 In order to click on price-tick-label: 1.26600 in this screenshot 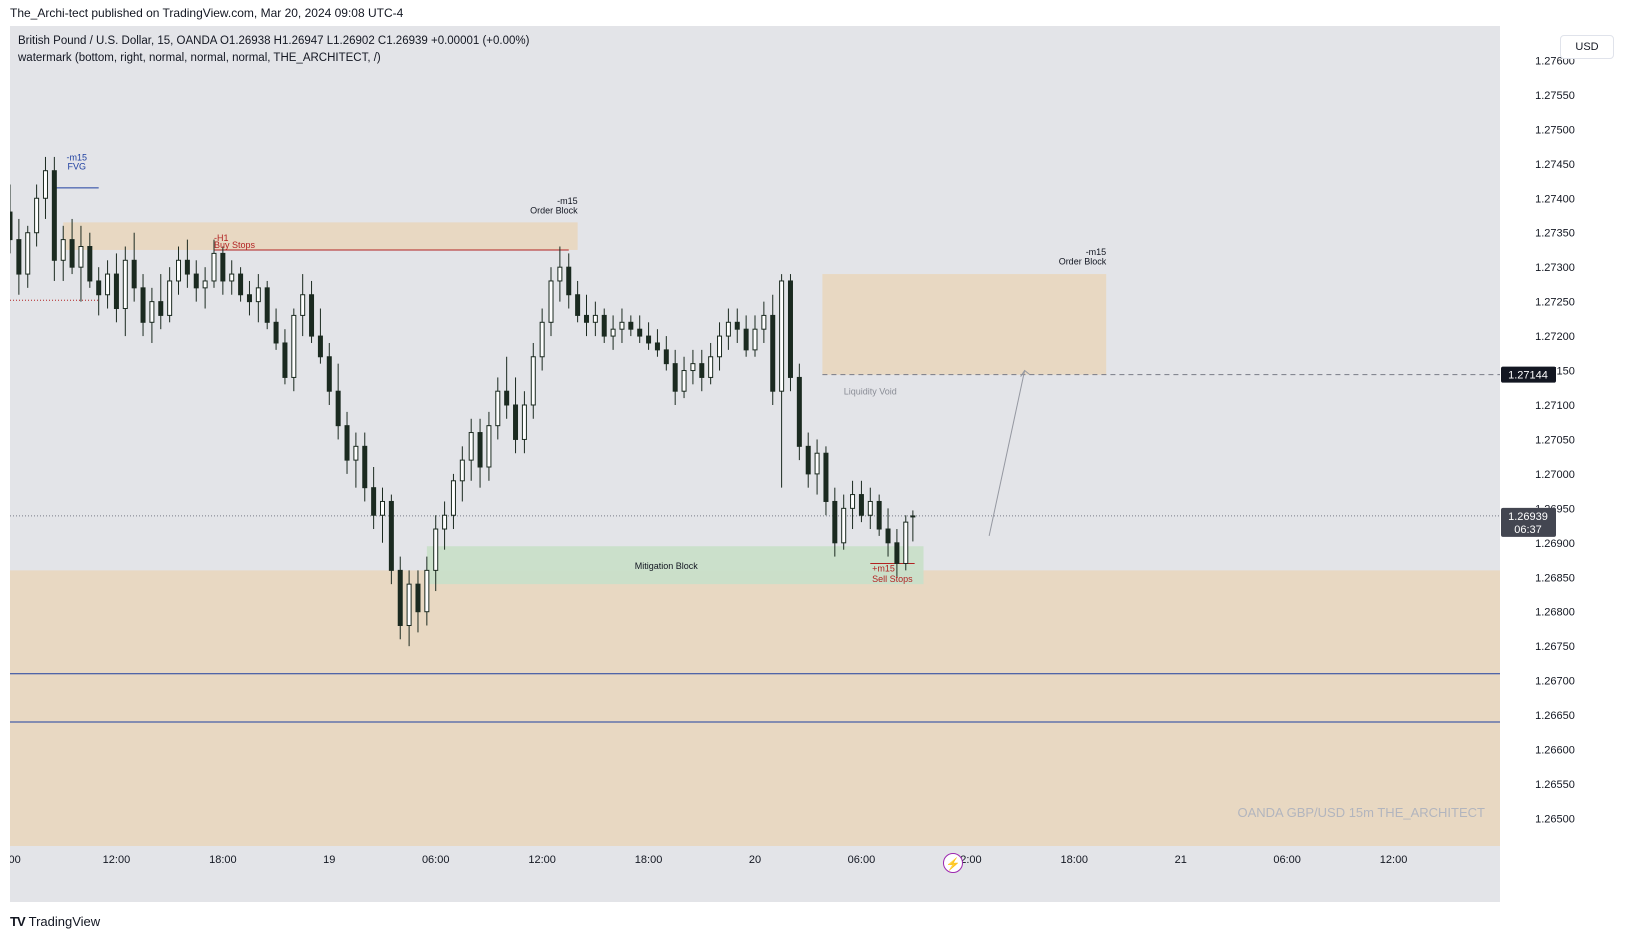, I will do `click(1555, 751)`.